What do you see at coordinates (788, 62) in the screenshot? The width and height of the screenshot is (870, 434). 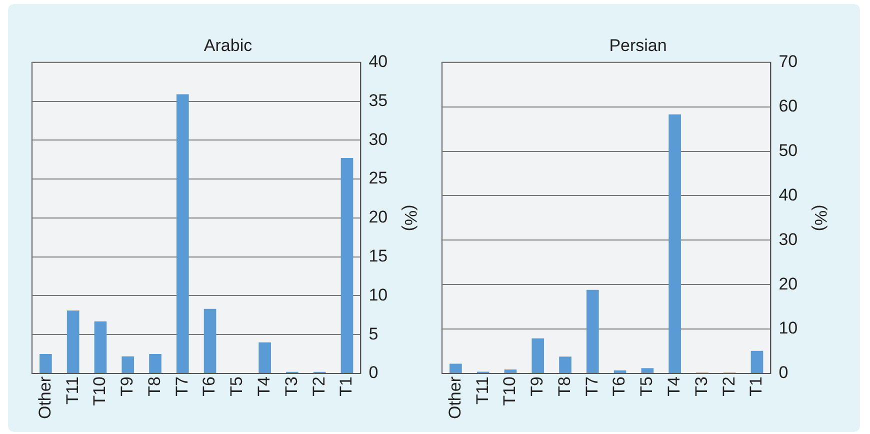 I see `y-tick-label: 70` at bounding box center [788, 62].